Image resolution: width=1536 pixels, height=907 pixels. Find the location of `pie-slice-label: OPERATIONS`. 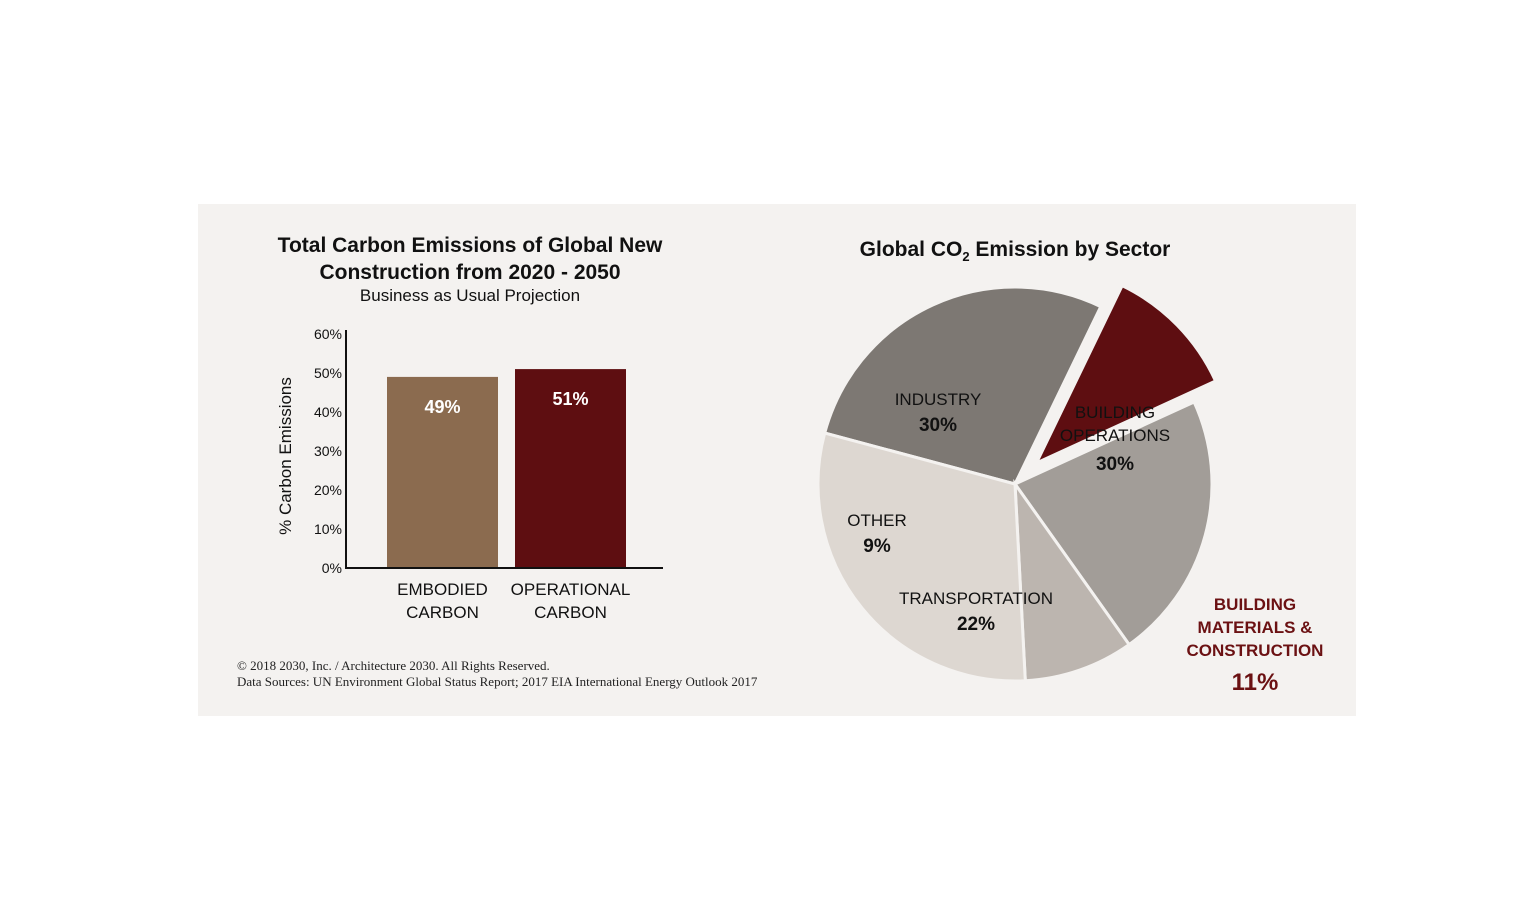

pie-slice-label: OPERATIONS is located at coordinates (1115, 435).